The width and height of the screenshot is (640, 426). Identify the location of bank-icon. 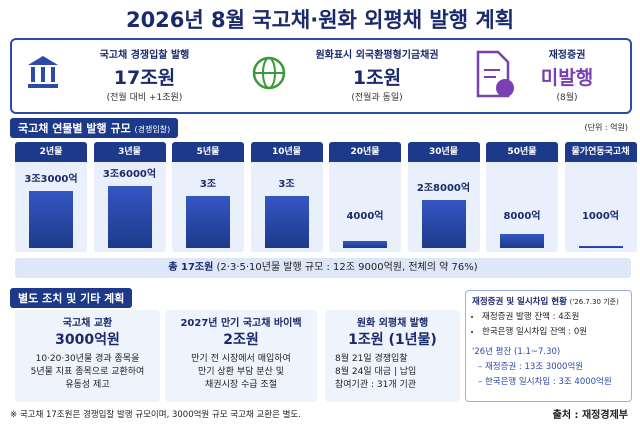
(43, 72).